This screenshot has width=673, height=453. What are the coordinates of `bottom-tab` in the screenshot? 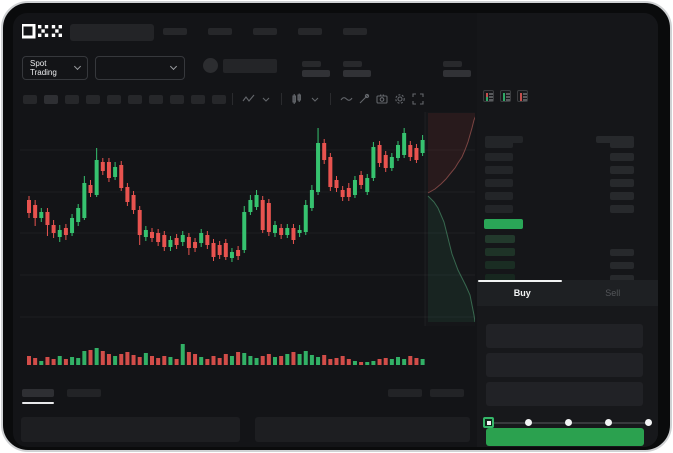 It's located at (84, 393).